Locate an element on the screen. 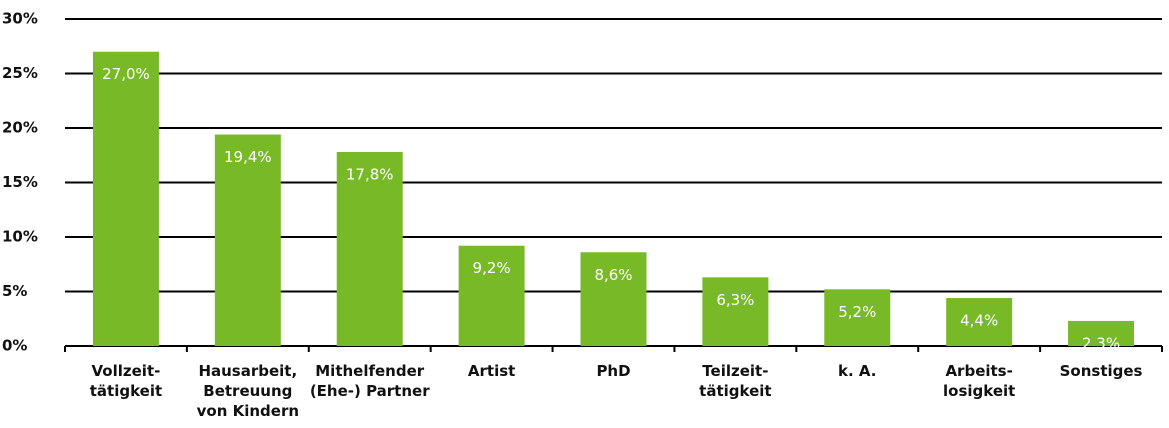  value-label: 4,4% is located at coordinates (979, 321).